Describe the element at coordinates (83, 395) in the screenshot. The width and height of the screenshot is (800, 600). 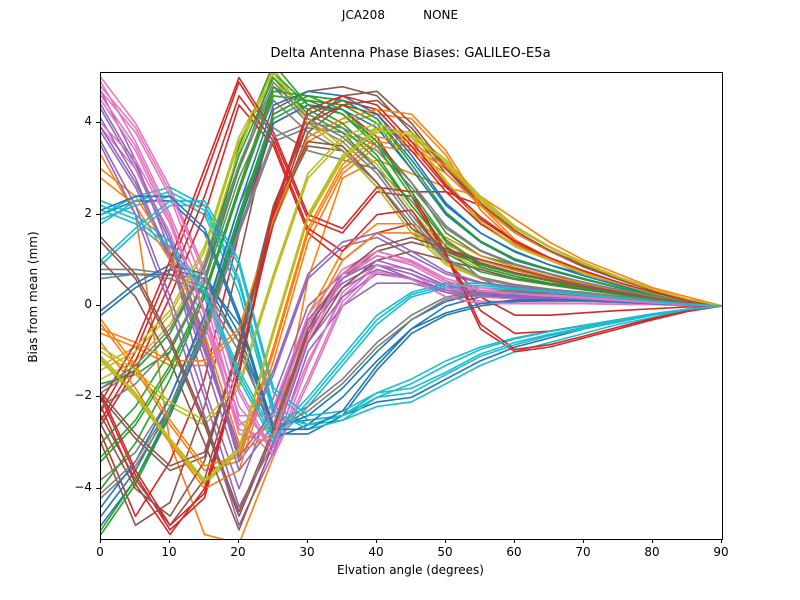
I see `y-tick-label: −2` at that location.